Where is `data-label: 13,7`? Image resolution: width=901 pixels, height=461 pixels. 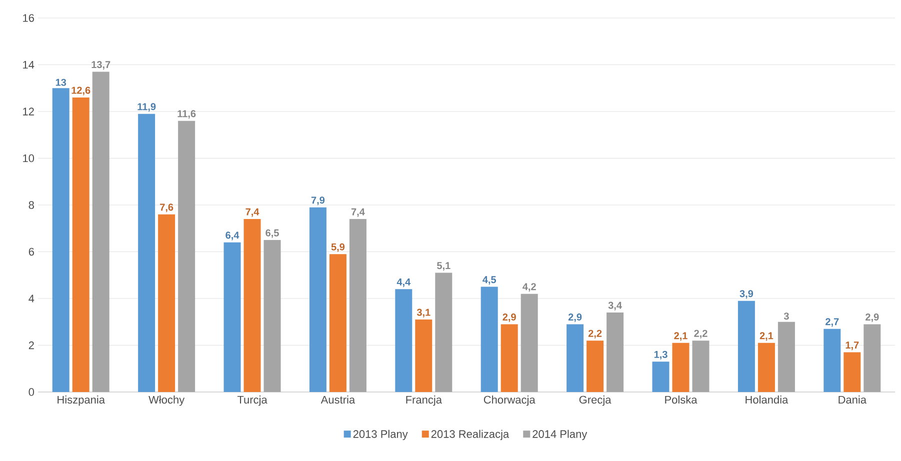 data-label: 13,7 is located at coordinates (101, 65).